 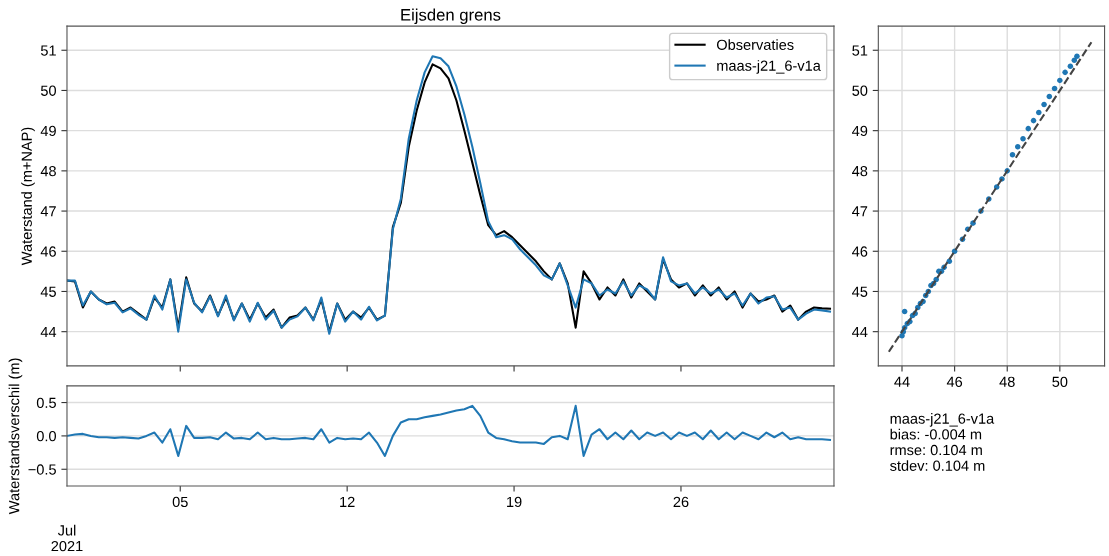 What do you see at coordinates (42, 469) in the screenshot?
I see `y-tick-label: −0.5` at bounding box center [42, 469].